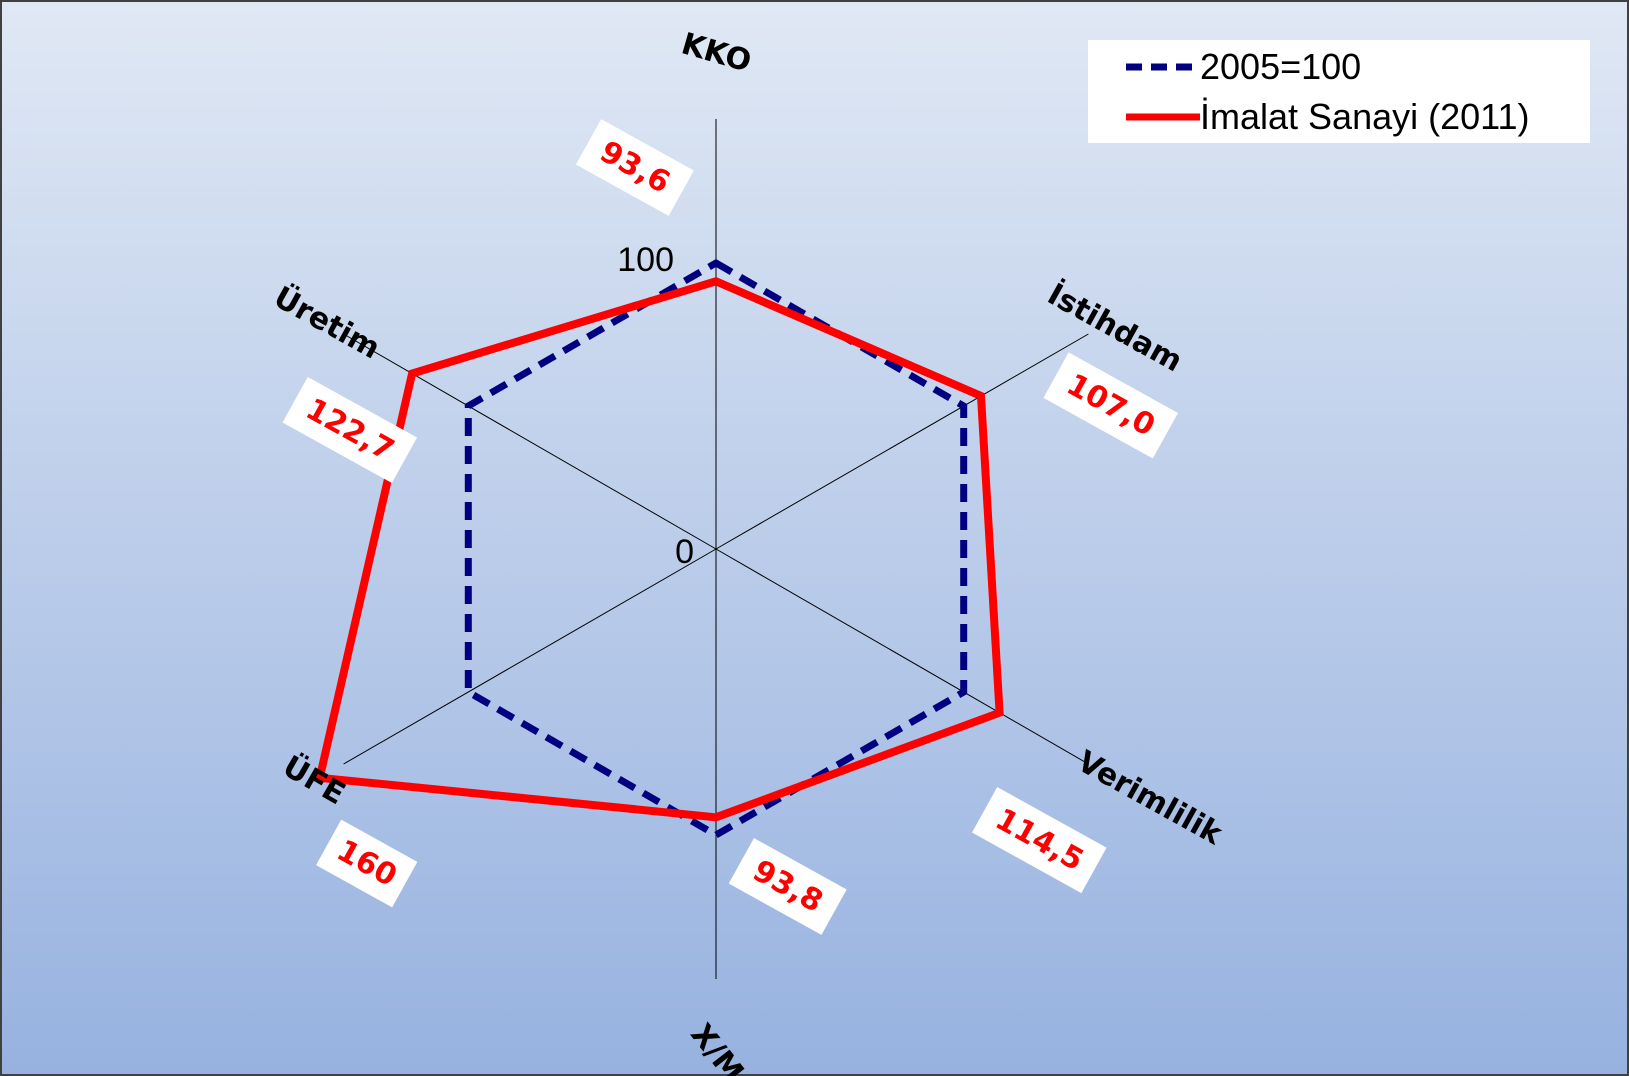 The image size is (1629, 1076). I want to click on data-label-box-x-m, so click(787, 886).